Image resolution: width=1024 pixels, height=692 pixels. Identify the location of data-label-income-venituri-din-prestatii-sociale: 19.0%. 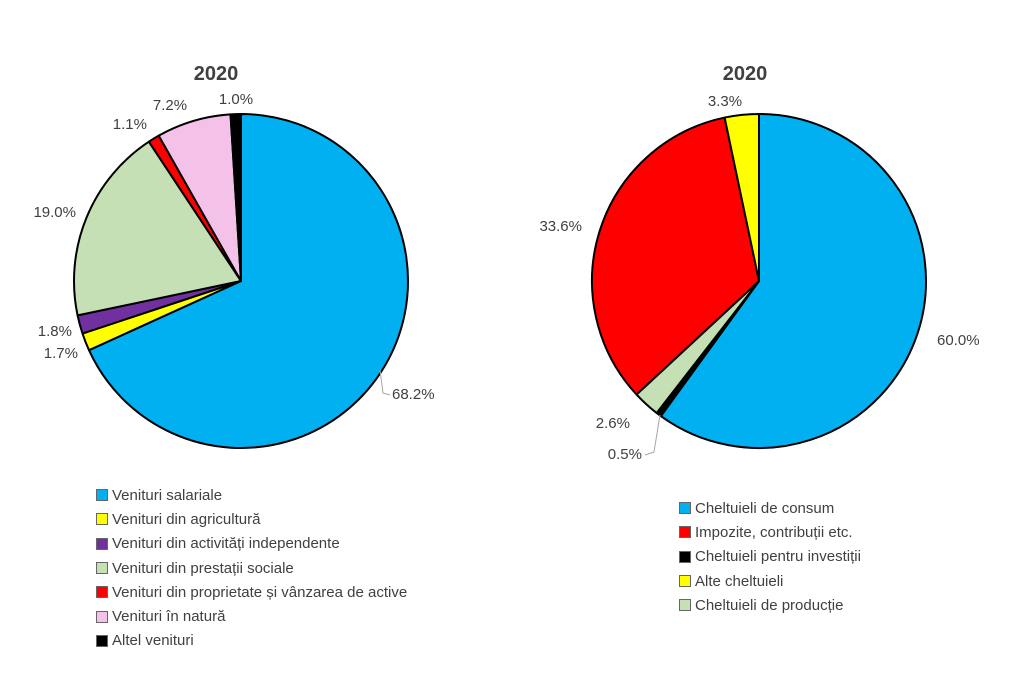
(54, 212).